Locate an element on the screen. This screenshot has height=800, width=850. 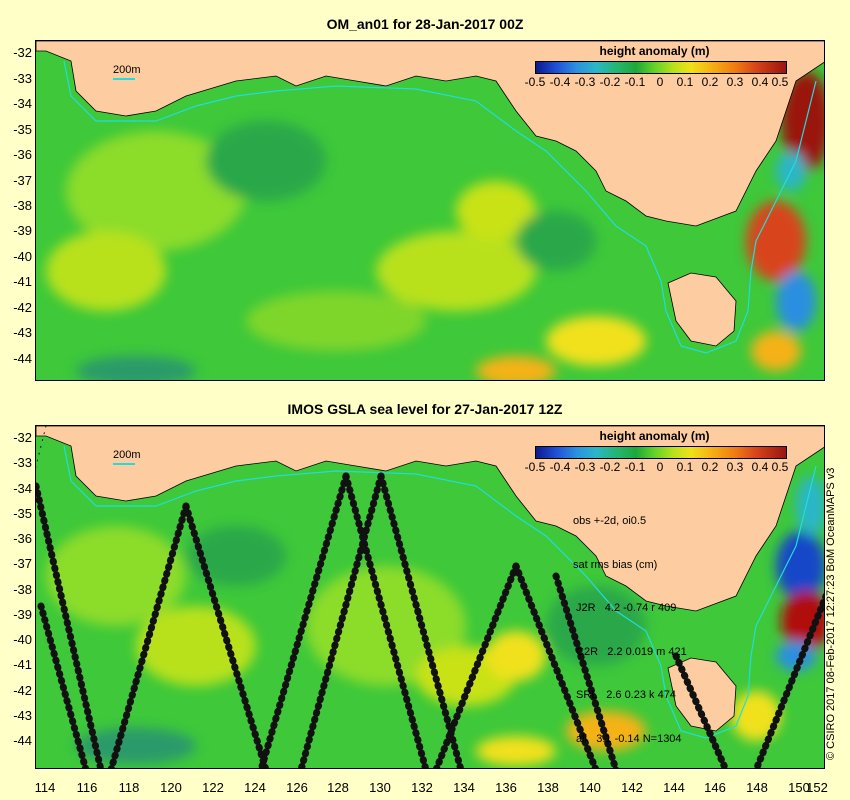
top-scale-line is located at coordinates (124, 79).